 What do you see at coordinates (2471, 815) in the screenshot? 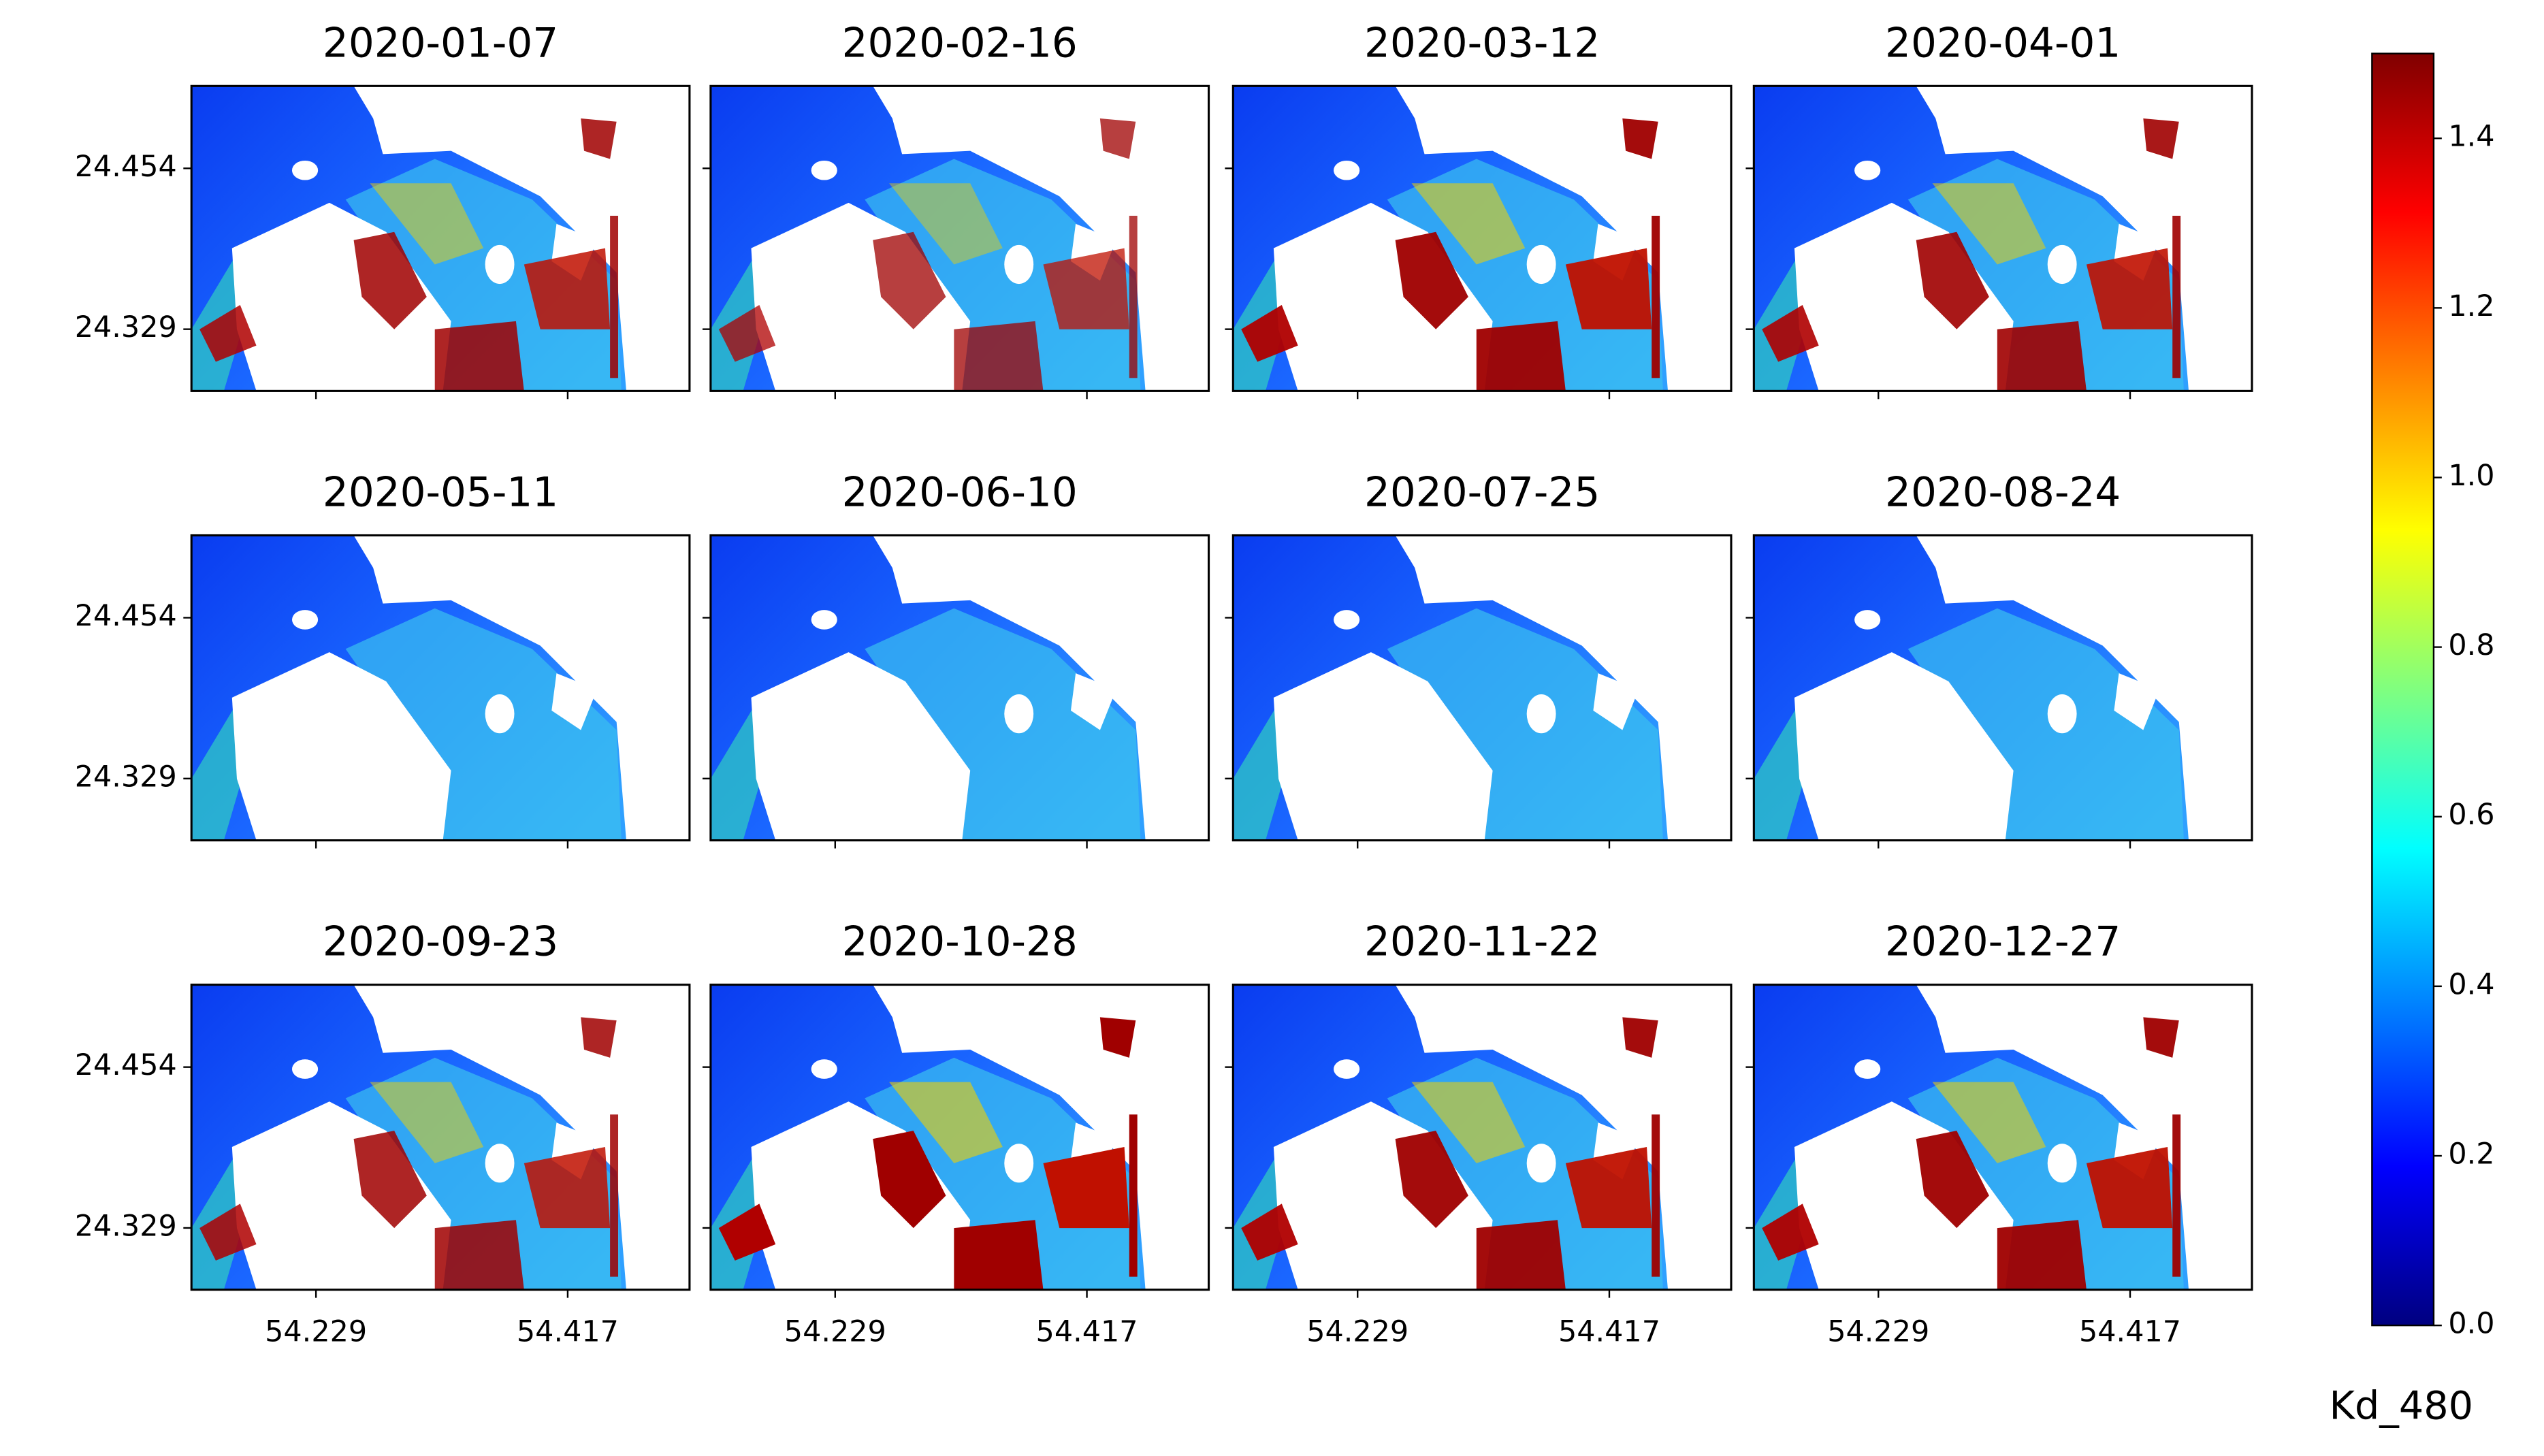
I see `colorbar-tick-label: 0.6` at bounding box center [2471, 815].